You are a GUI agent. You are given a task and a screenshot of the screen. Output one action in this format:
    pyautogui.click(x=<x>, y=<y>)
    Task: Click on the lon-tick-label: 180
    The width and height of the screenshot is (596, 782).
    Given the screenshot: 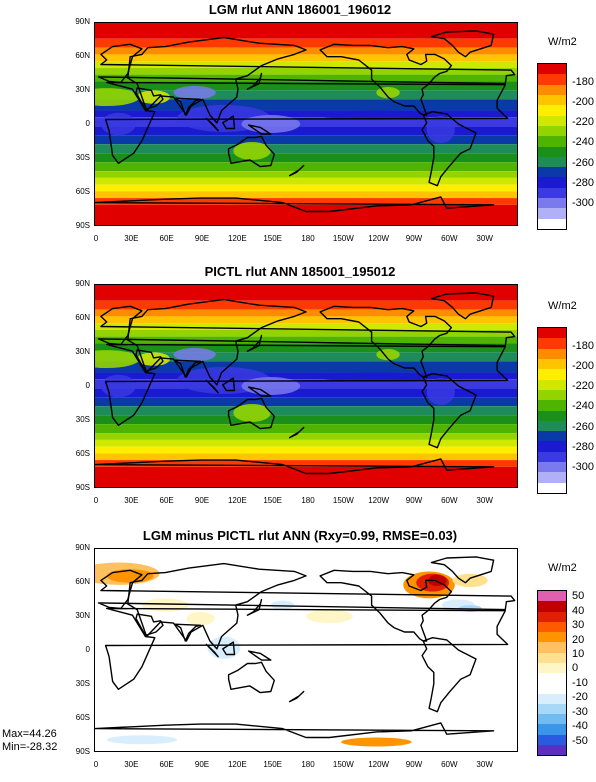 What is the action you would take?
    pyautogui.click(x=308, y=764)
    